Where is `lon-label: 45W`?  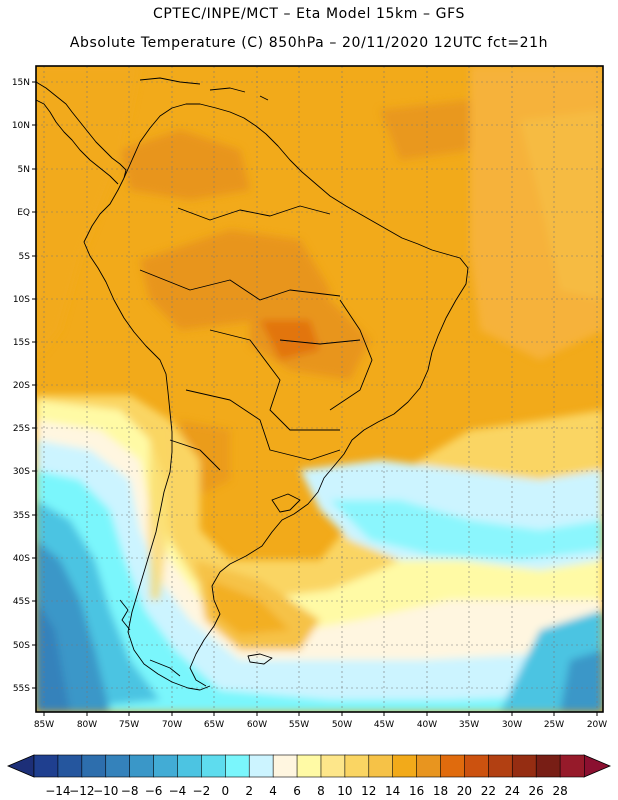
lon-label: 45W is located at coordinates (384, 725).